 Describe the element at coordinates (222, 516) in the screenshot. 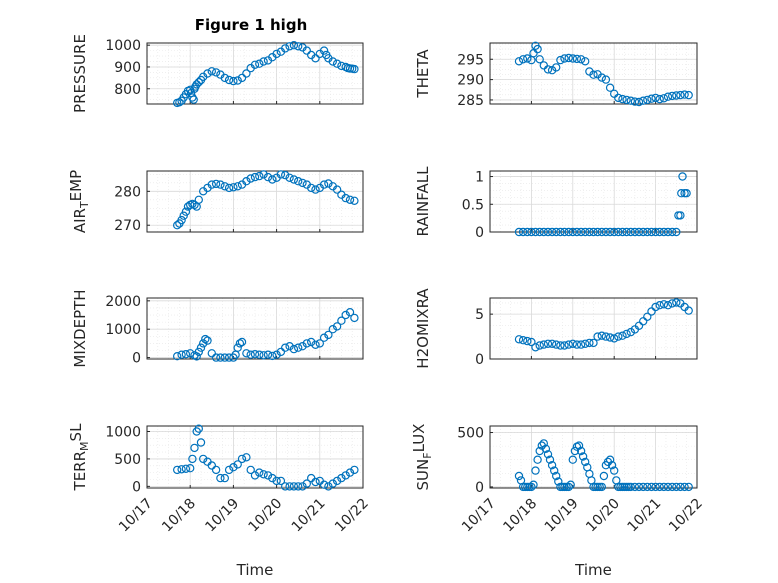

I see `x-tick-label: 10/19` at that location.